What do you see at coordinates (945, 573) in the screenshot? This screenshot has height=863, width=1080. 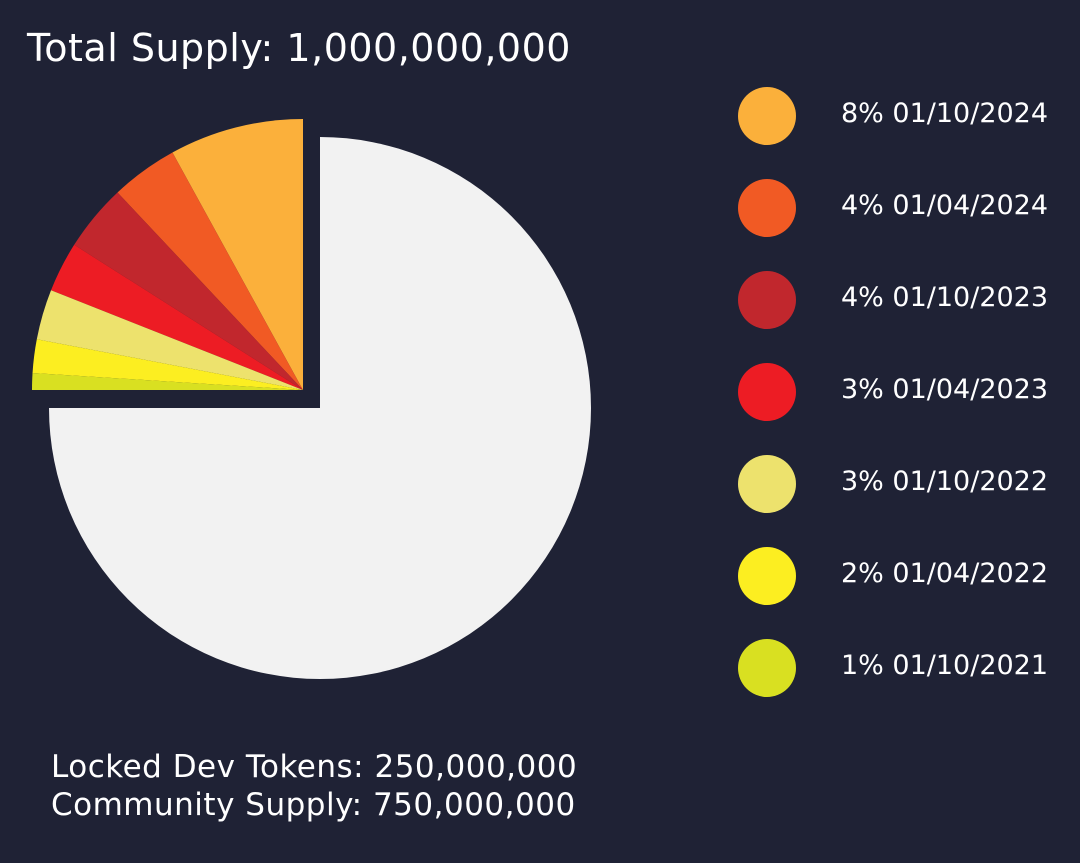 I see `legend-label: 2% 01/04/2022` at bounding box center [945, 573].